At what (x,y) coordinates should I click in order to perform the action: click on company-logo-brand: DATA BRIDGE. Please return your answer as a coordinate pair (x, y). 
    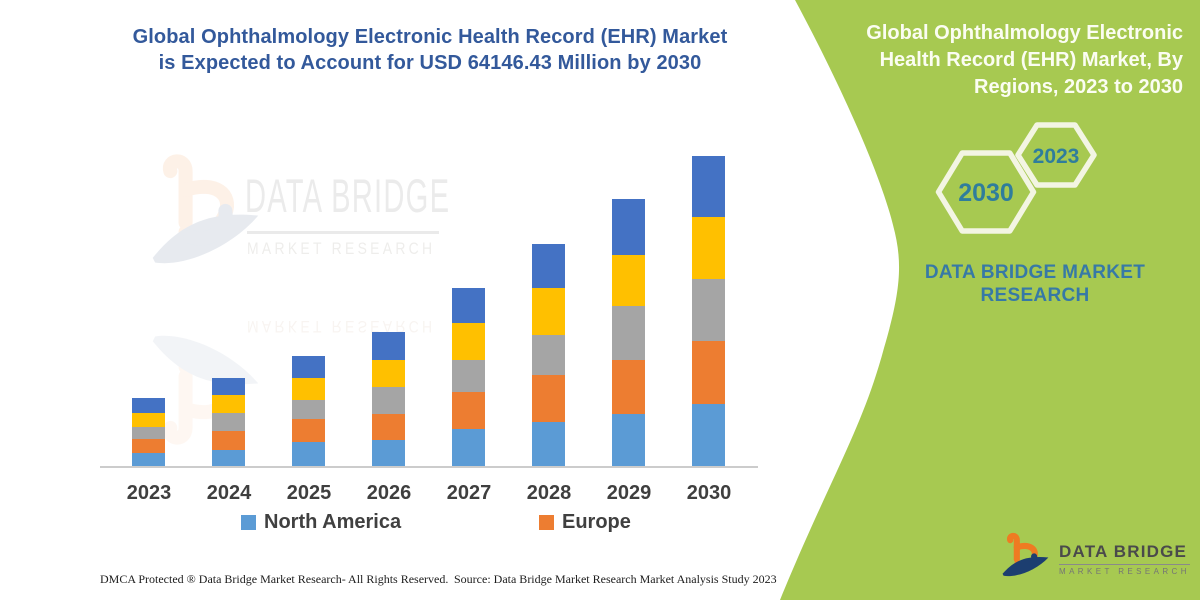
    Looking at the image, I should click on (1123, 551).